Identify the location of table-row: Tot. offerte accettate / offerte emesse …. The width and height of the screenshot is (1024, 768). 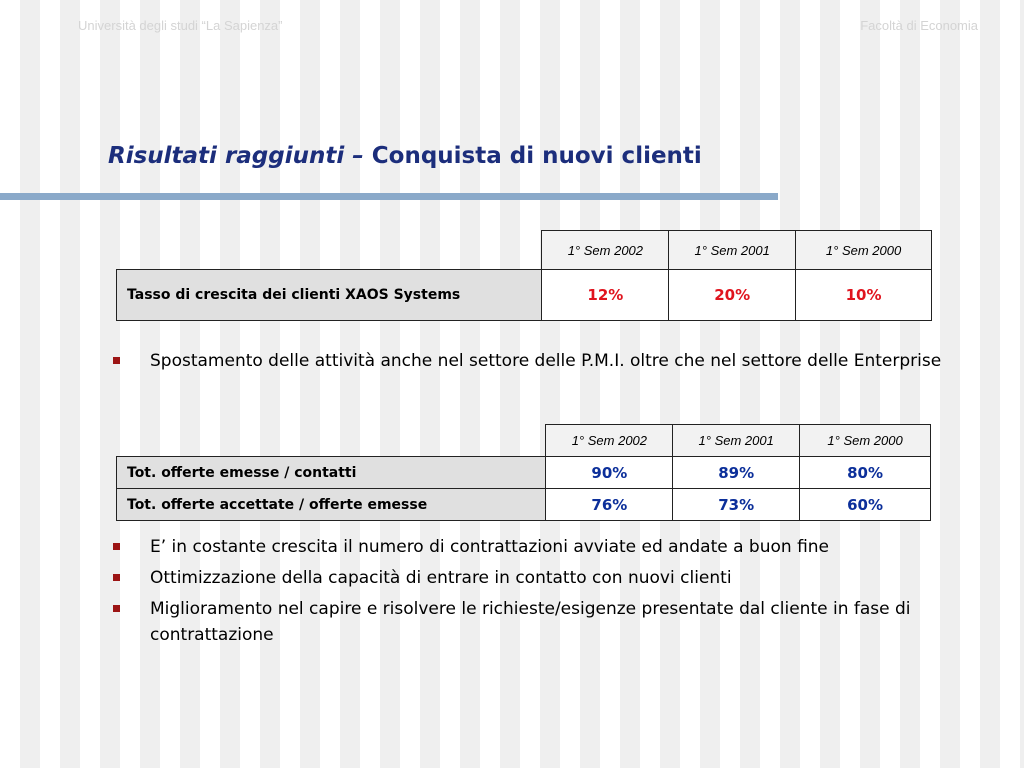
(523, 504).